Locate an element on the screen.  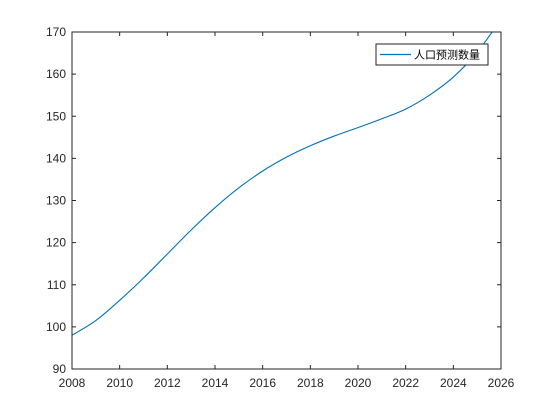
x-tick-label: 2026 is located at coordinates (501, 383).